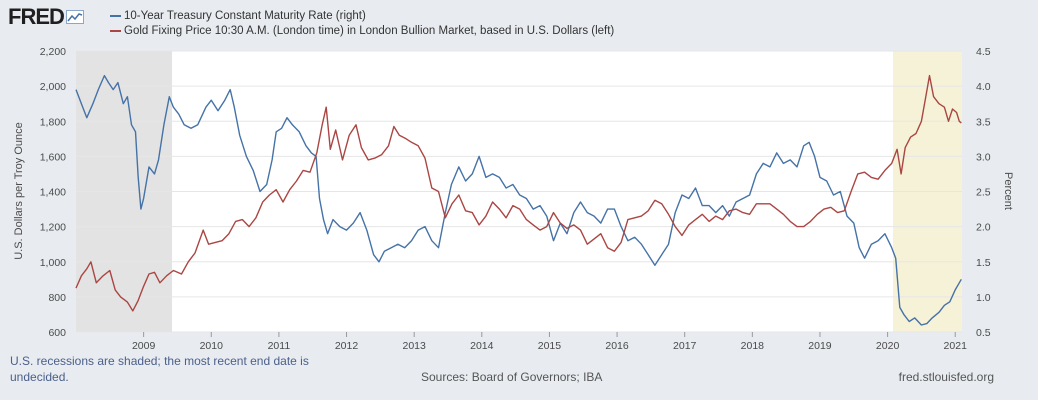 This screenshot has width=1038, height=400. I want to click on right-tick-label: 2.0, so click(983, 228).